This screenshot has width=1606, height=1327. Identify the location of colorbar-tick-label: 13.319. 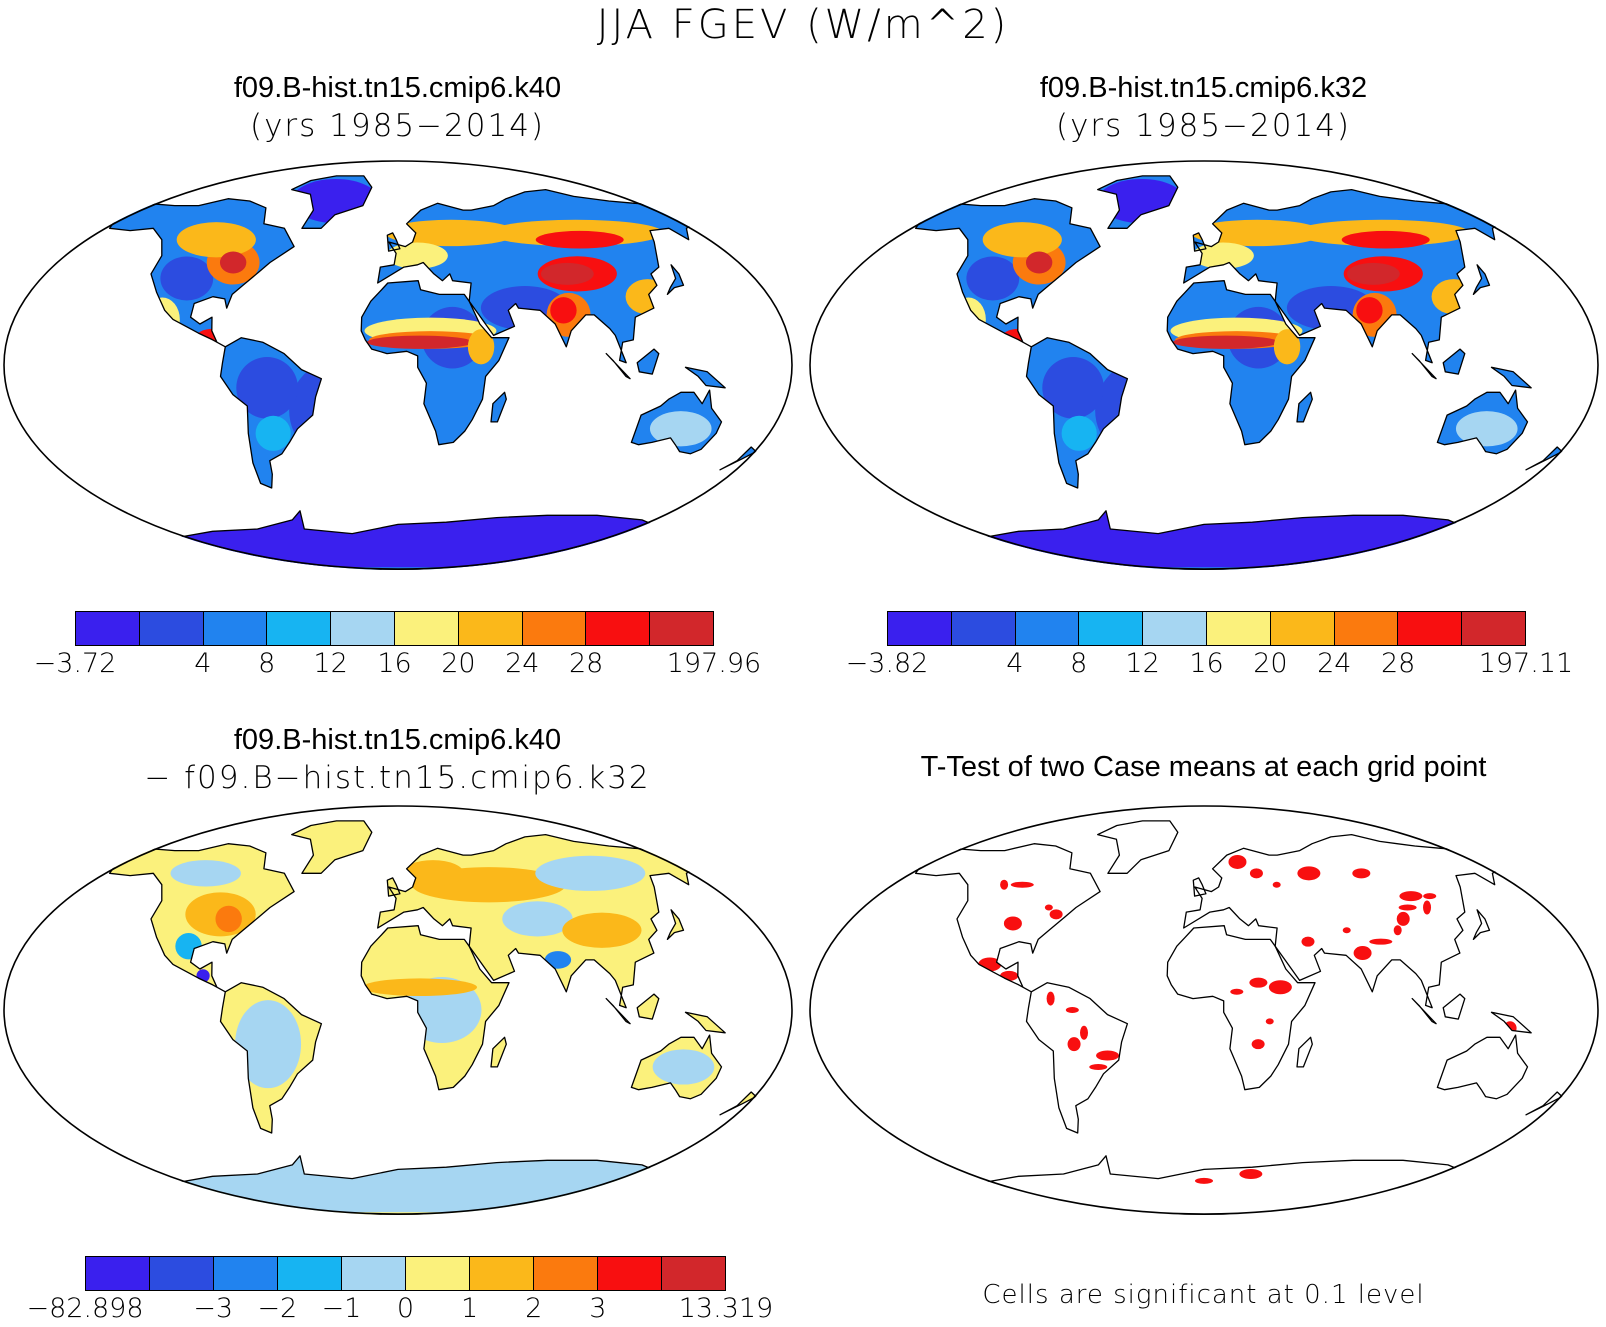
(726, 1308).